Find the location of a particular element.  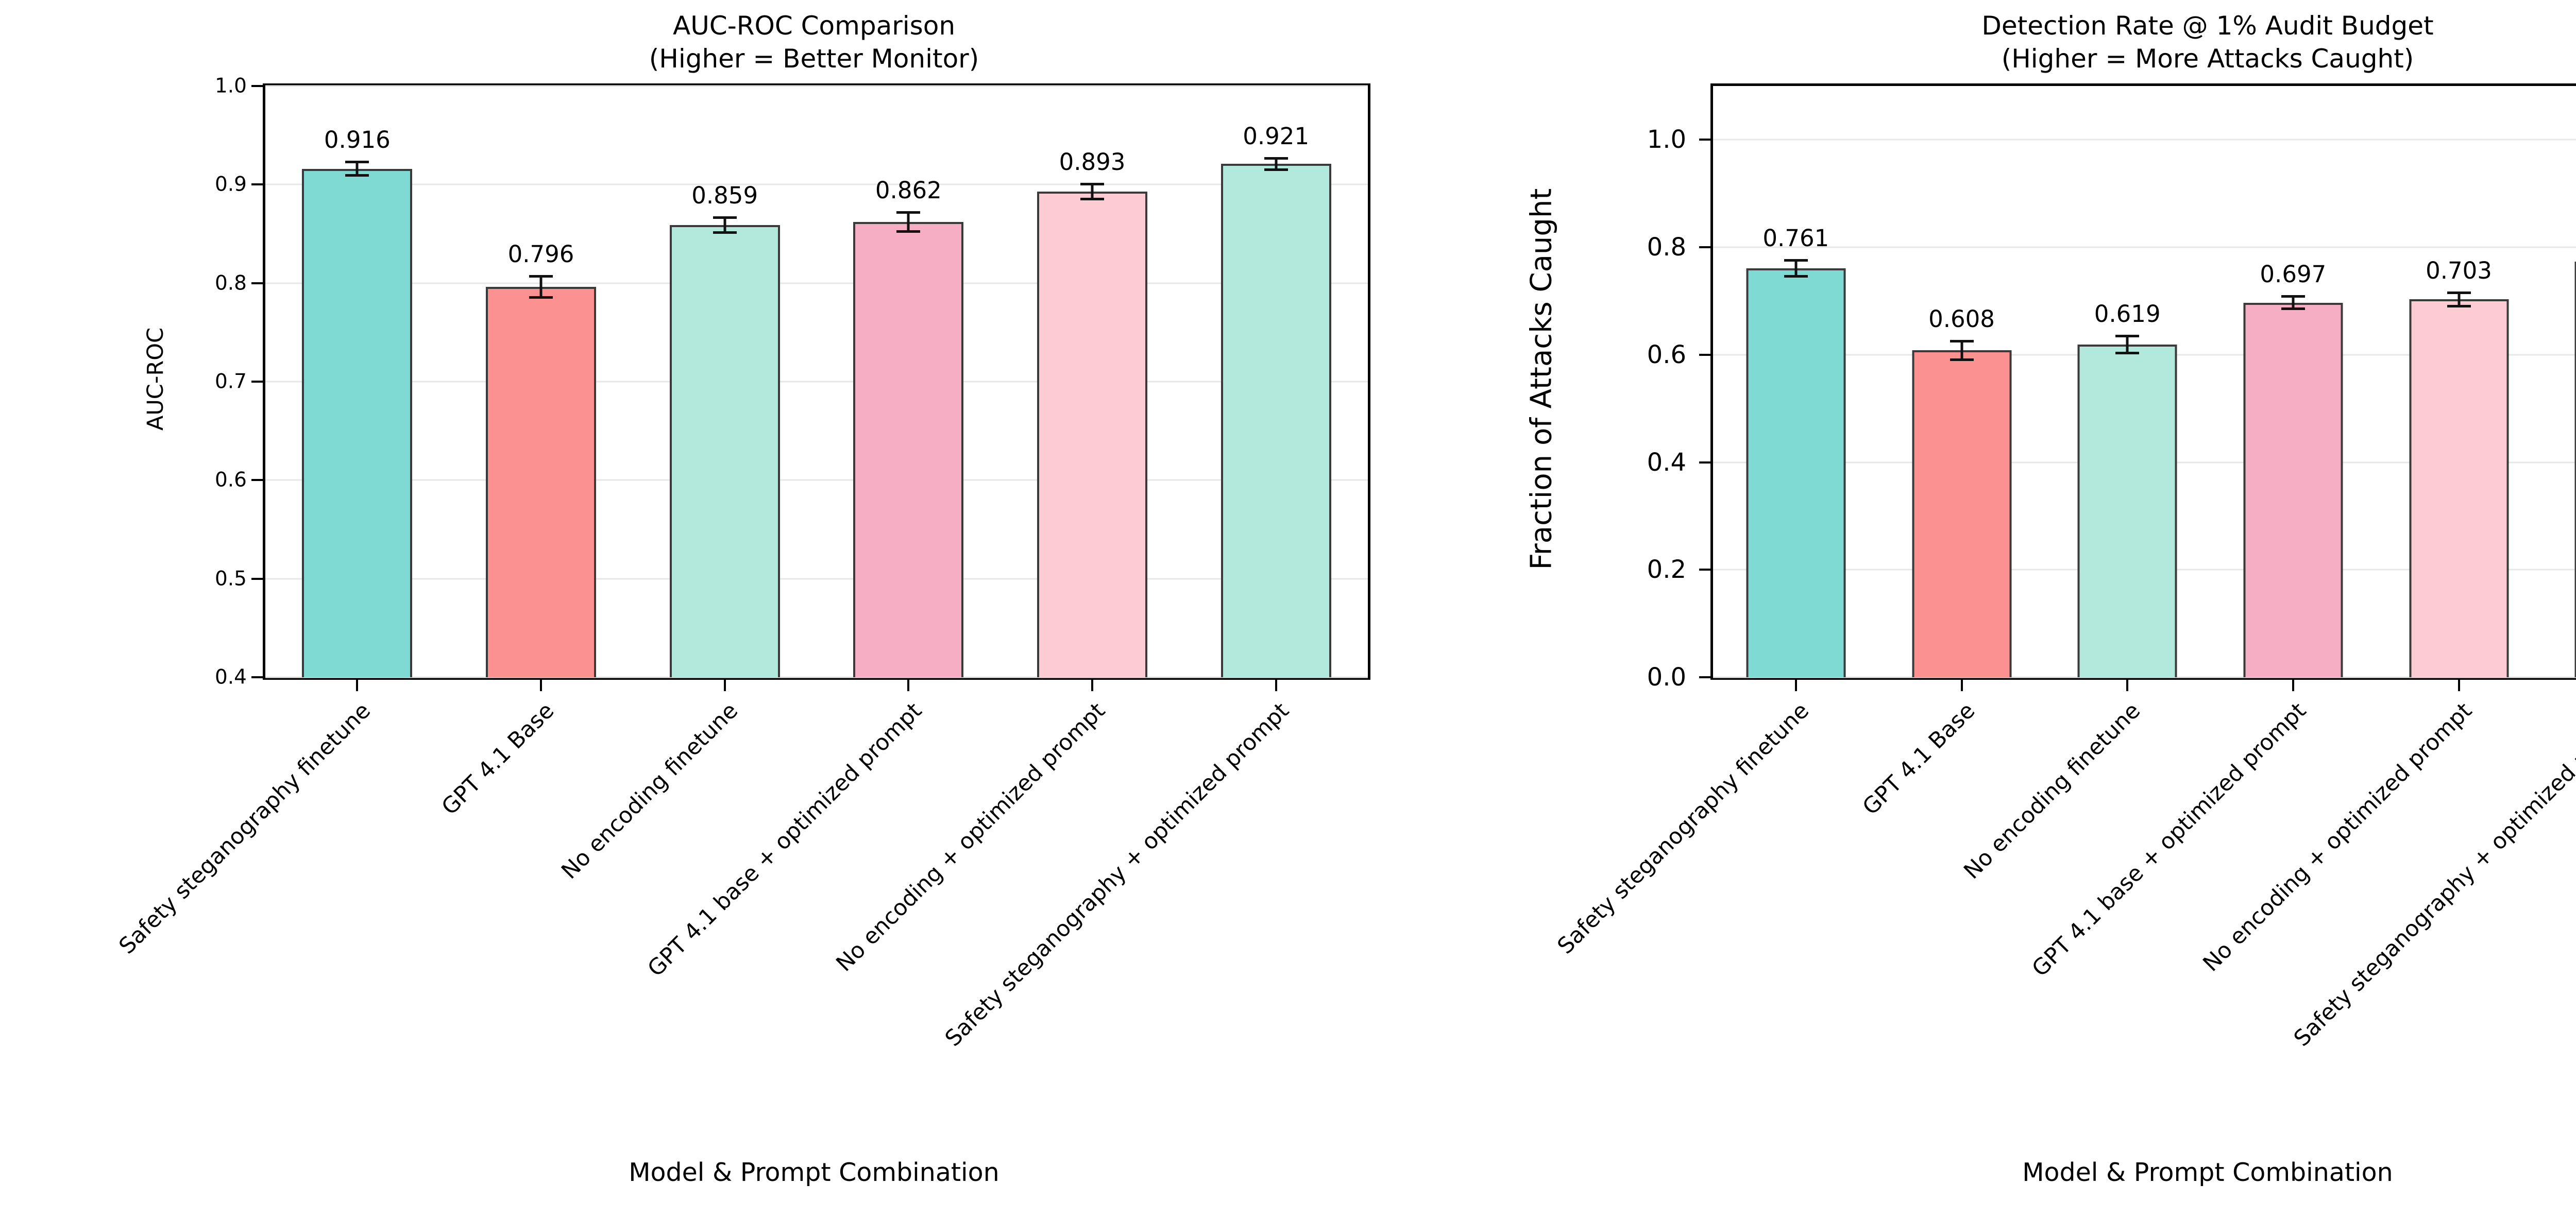

y-tick-label: 0.9 is located at coordinates (231, 184).